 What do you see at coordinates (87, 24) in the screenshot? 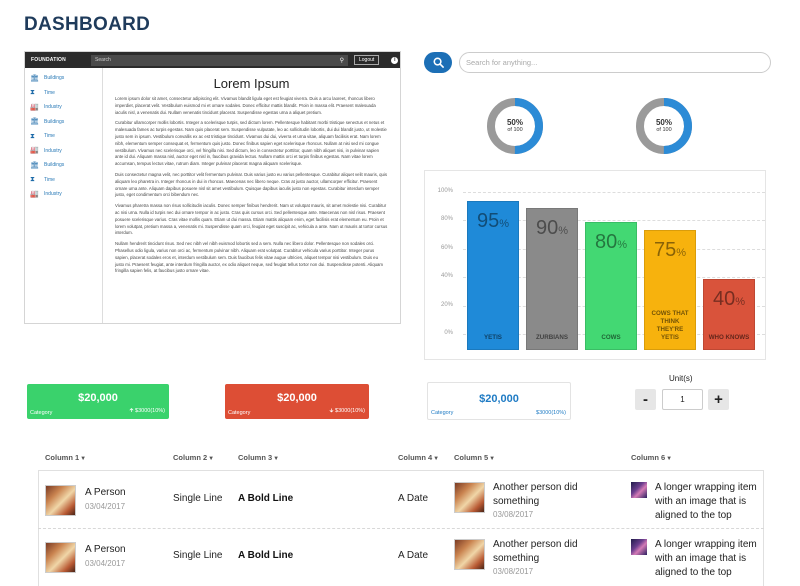
I see `page-title: DASHBOARD` at bounding box center [87, 24].